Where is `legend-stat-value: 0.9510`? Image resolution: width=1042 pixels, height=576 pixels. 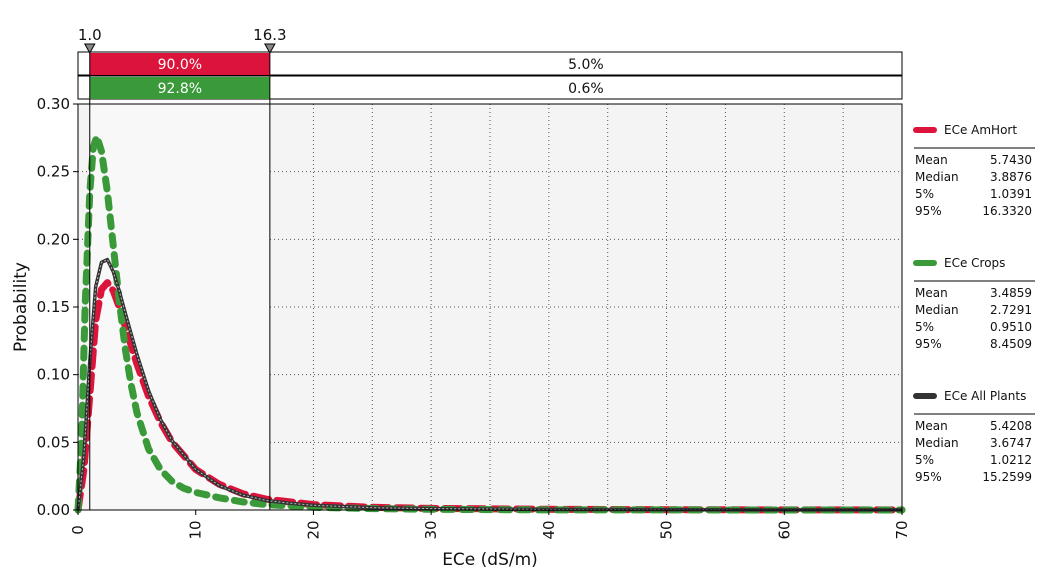 legend-stat-value: 0.9510 is located at coordinates (1011, 327).